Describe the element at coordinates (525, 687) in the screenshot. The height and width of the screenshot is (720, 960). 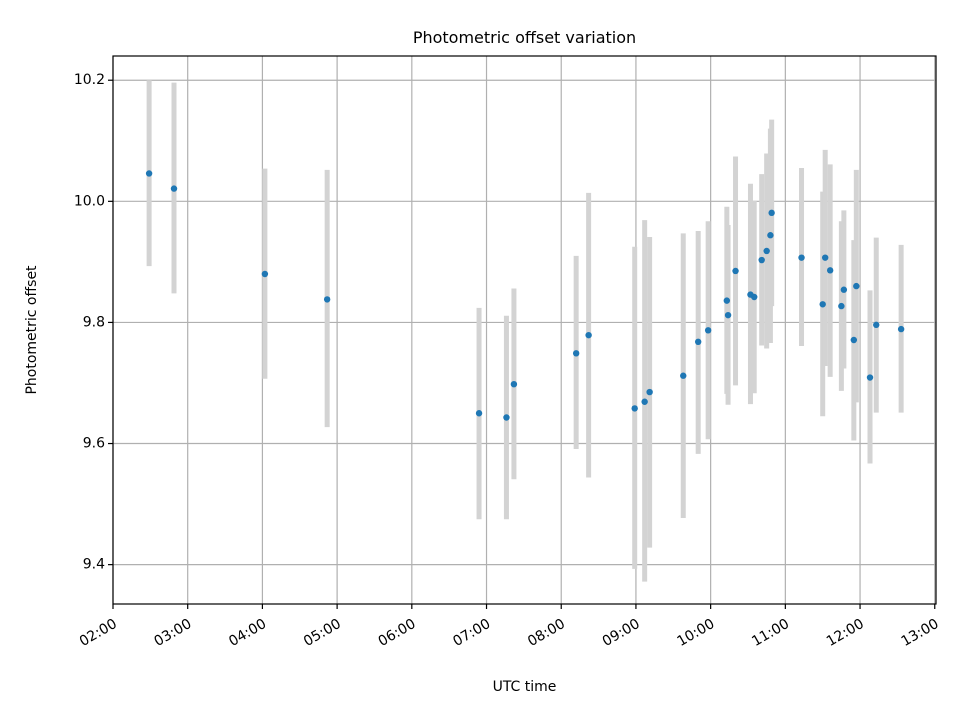
I see `x-axis-label: UTC time` at that location.